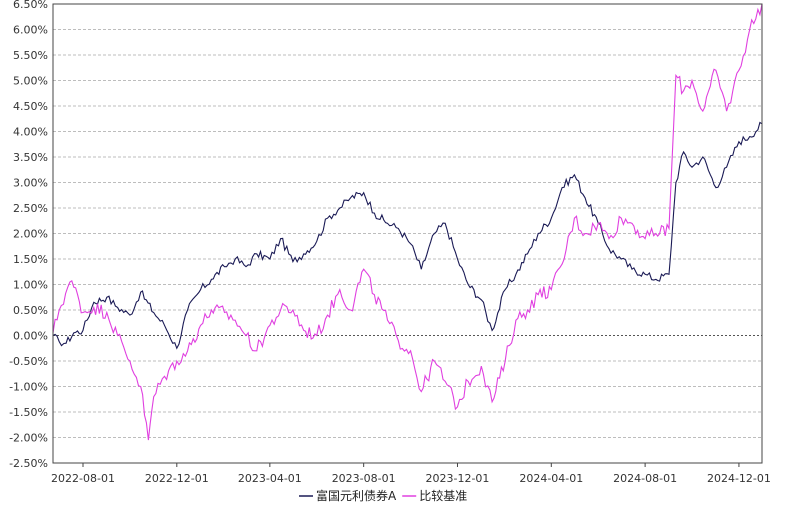  What do you see at coordinates (30, 259) in the screenshot?
I see `y-tick-label: 1.50%` at bounding box center [30, 259].